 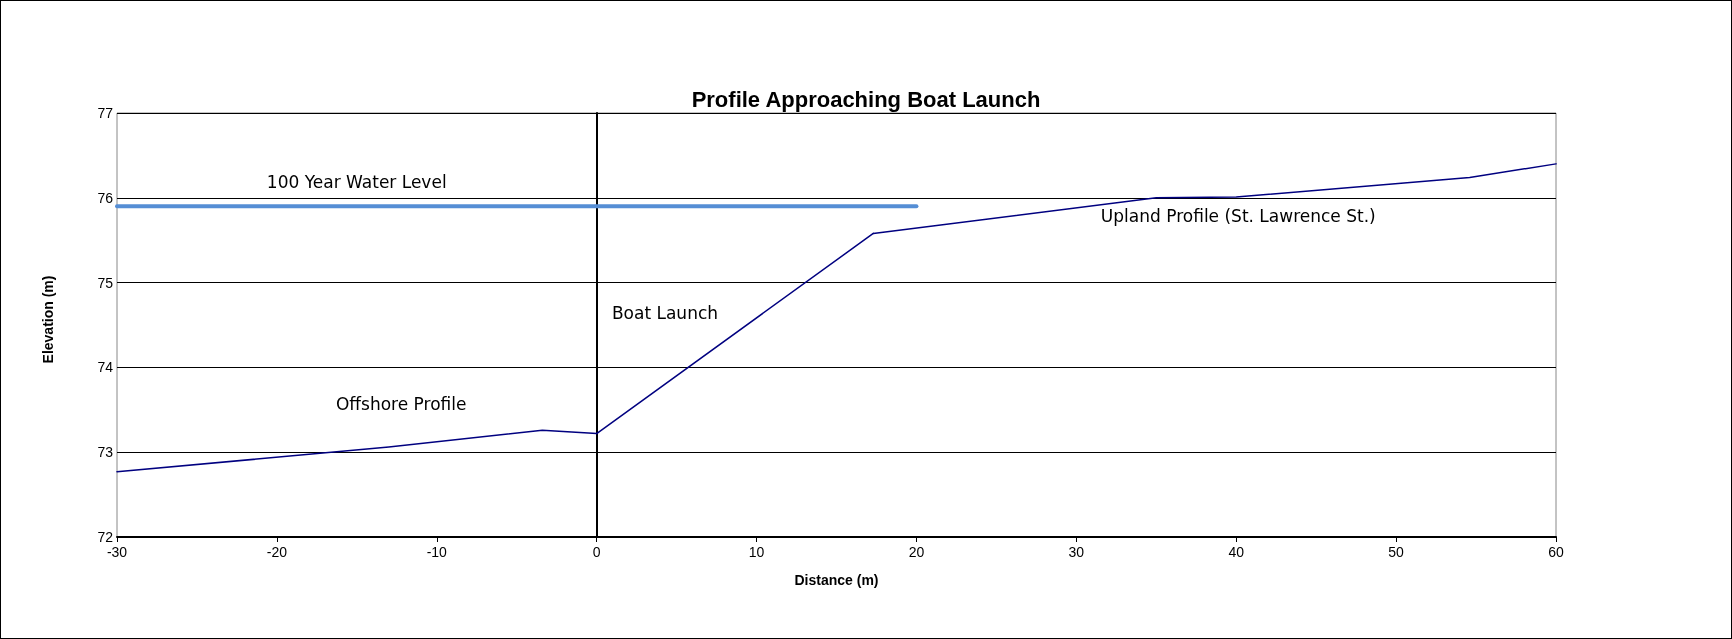 What do you see at coordinates (437, 552) in the screenshot?
I see `x-tick-label: -10` at bounding box center [437, 552].